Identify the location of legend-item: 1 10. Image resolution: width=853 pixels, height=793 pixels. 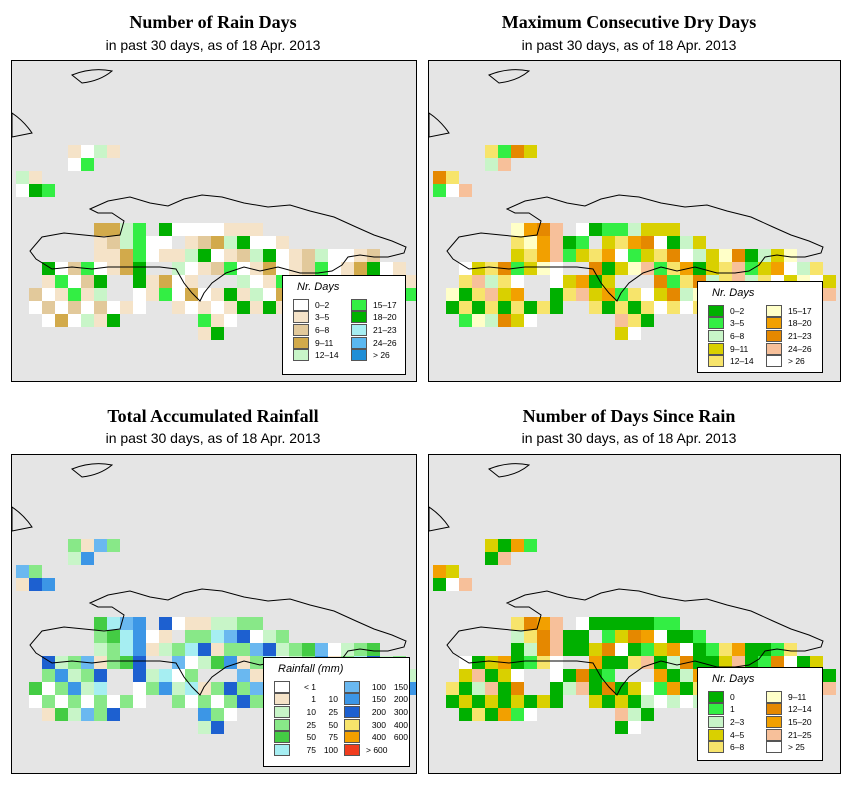
(306, 699).